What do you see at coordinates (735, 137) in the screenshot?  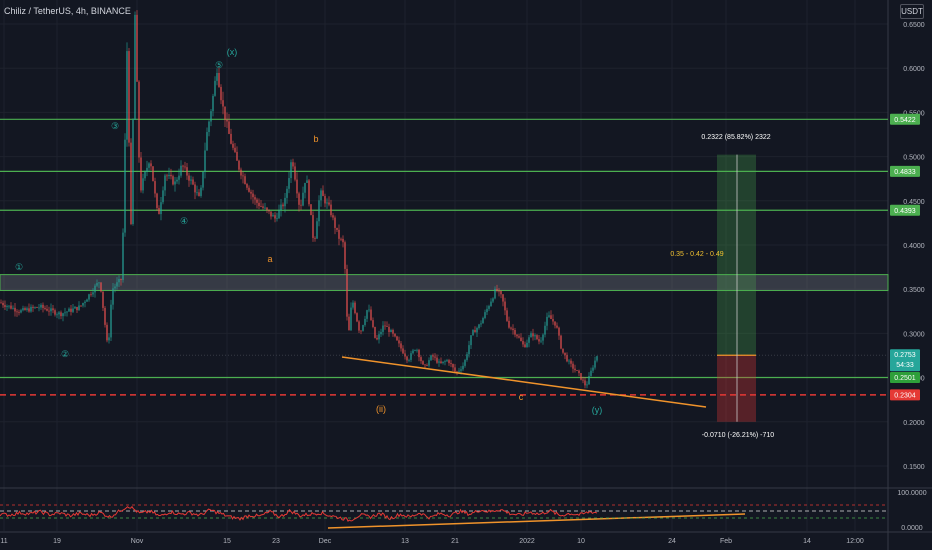 I see `profit-label: 0.2322 (85.82%) 2322` at bounding box center [735, 137].